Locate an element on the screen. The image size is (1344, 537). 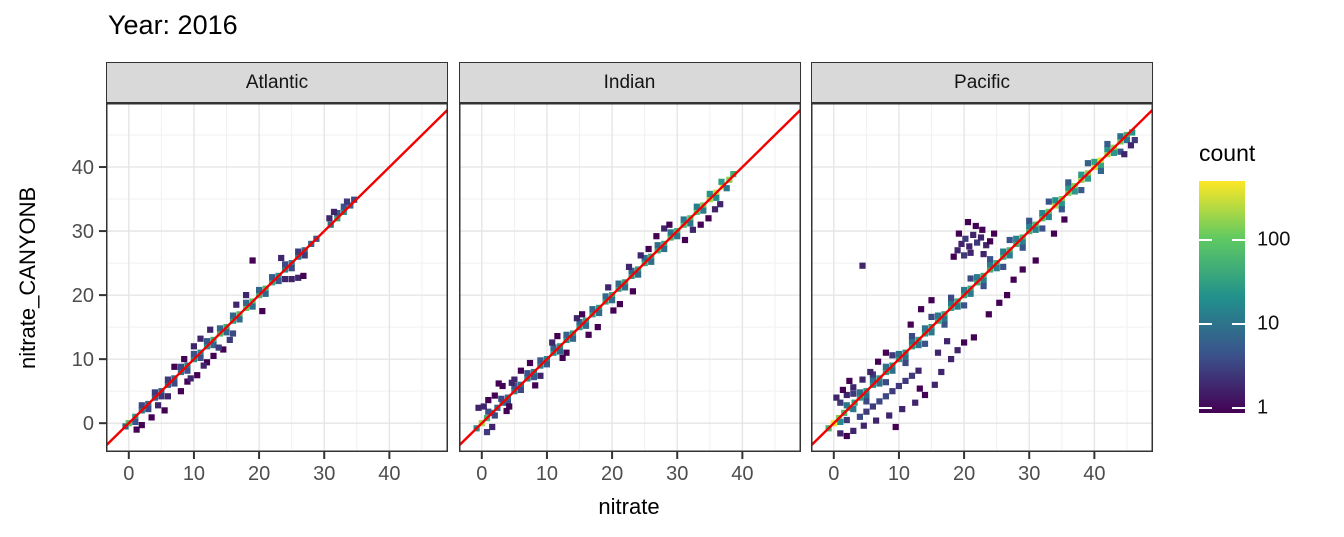
legend-tick-mark is located at coordinates (1205, 407).